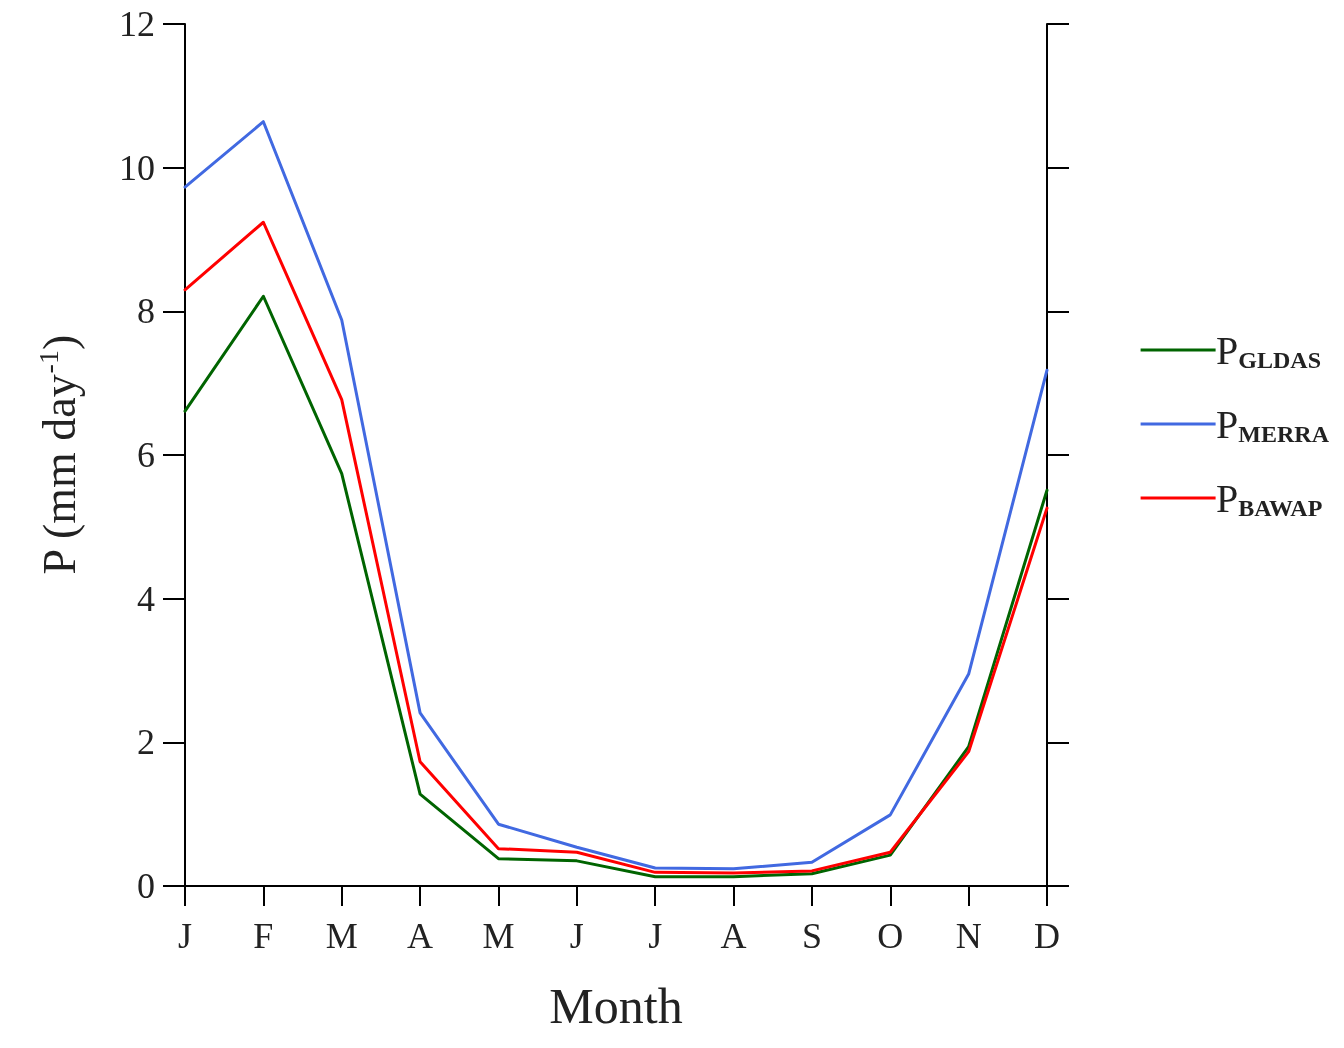 This screenshot has height=1048, width=1344. What do you see at coordinates (1269, 350) in the screenshot?
I see `legend-label: PGLDAS` at bounding box center [1269, 350].